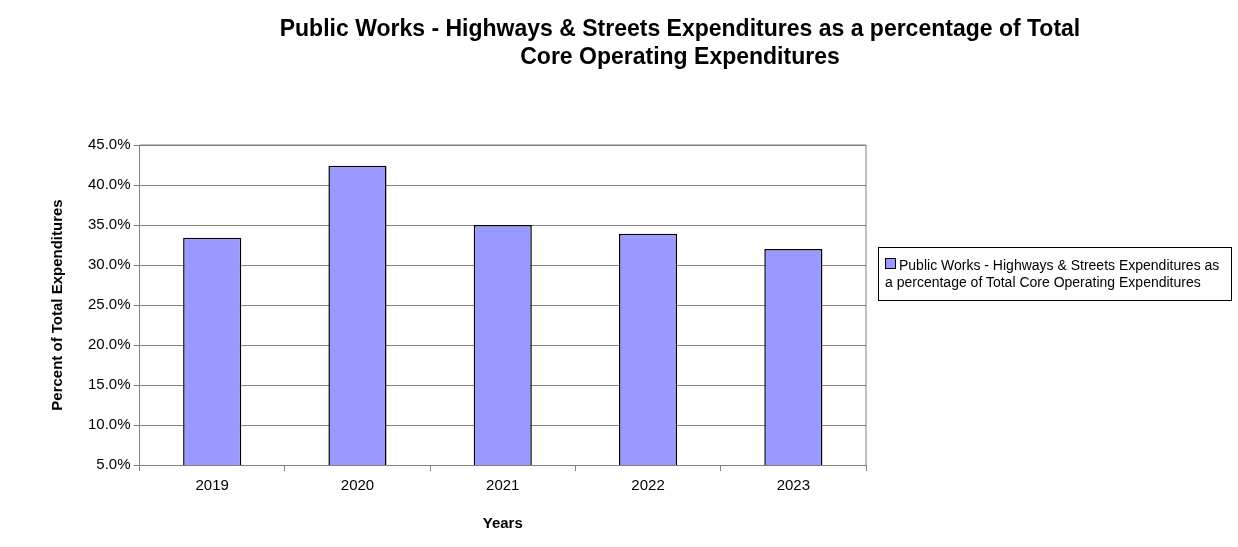  Describe the element at coordinates (212, 485) in the screenshot. I see `x-tick-label: 2019` at that location.